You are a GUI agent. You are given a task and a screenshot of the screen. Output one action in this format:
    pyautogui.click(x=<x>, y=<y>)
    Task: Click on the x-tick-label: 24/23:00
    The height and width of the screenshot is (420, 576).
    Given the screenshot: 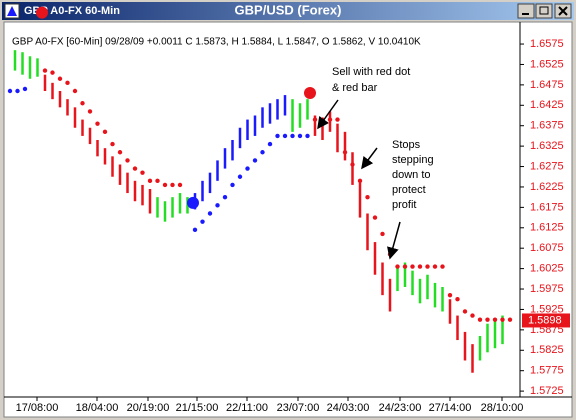 What is the action you would take?
    pyautogui.click(x=400, y=408)
    